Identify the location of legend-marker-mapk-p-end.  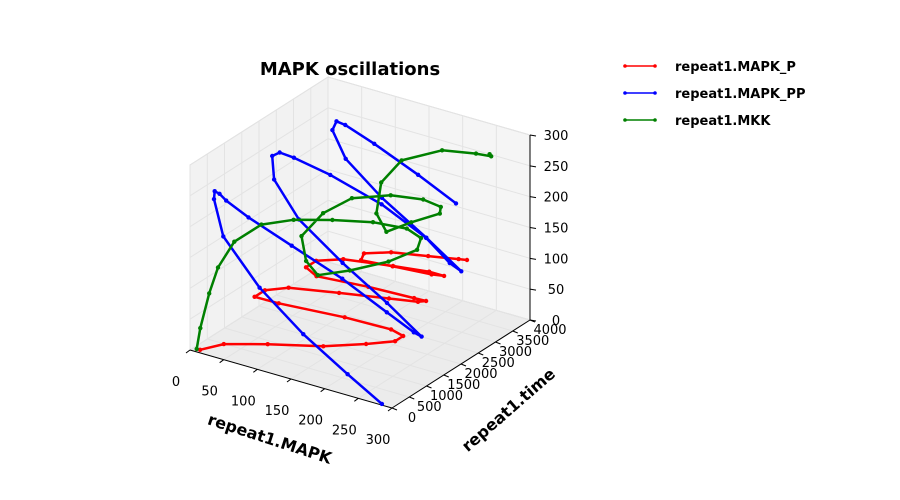
(655, 66).